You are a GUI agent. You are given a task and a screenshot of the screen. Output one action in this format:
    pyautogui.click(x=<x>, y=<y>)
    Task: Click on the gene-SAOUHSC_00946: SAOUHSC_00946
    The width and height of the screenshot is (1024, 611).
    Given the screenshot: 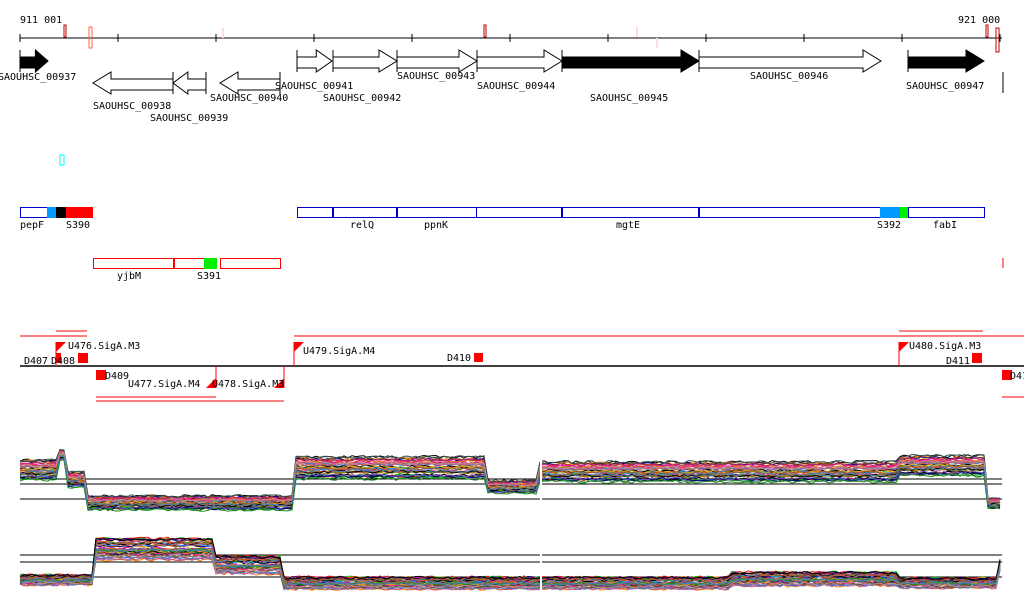 What is the action you would take?
    pyautogui.click(x=790, y=65)
    